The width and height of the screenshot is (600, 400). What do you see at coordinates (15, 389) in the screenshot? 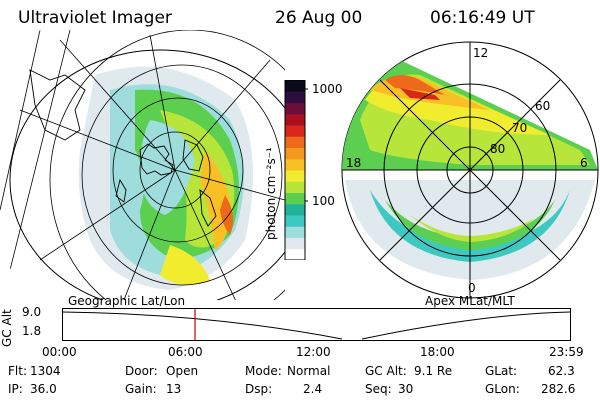
I see `ip-label: IP:` at bounding box center [15, 389].